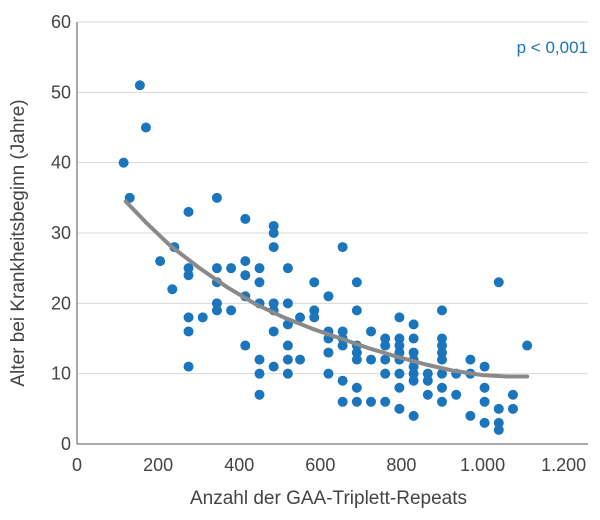 This screenshot has width=600, height=520. What do you see at coordinates (320, 465) in the screenshot?
I see `x-tick-label: 600` at bounding box center [320, 465].